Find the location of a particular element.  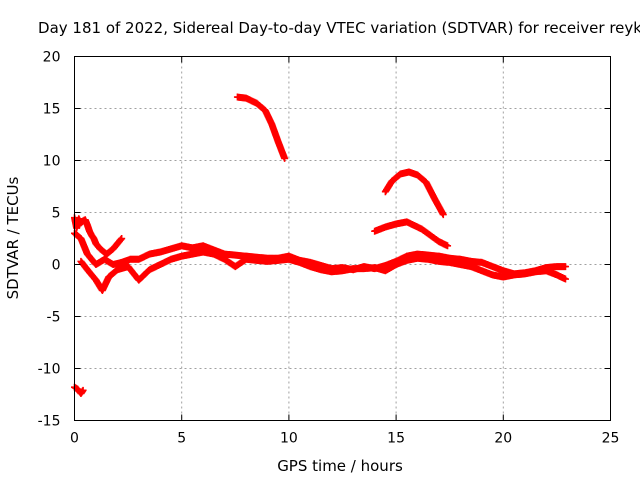

series-early-negative is located at coordinates (79, 390).